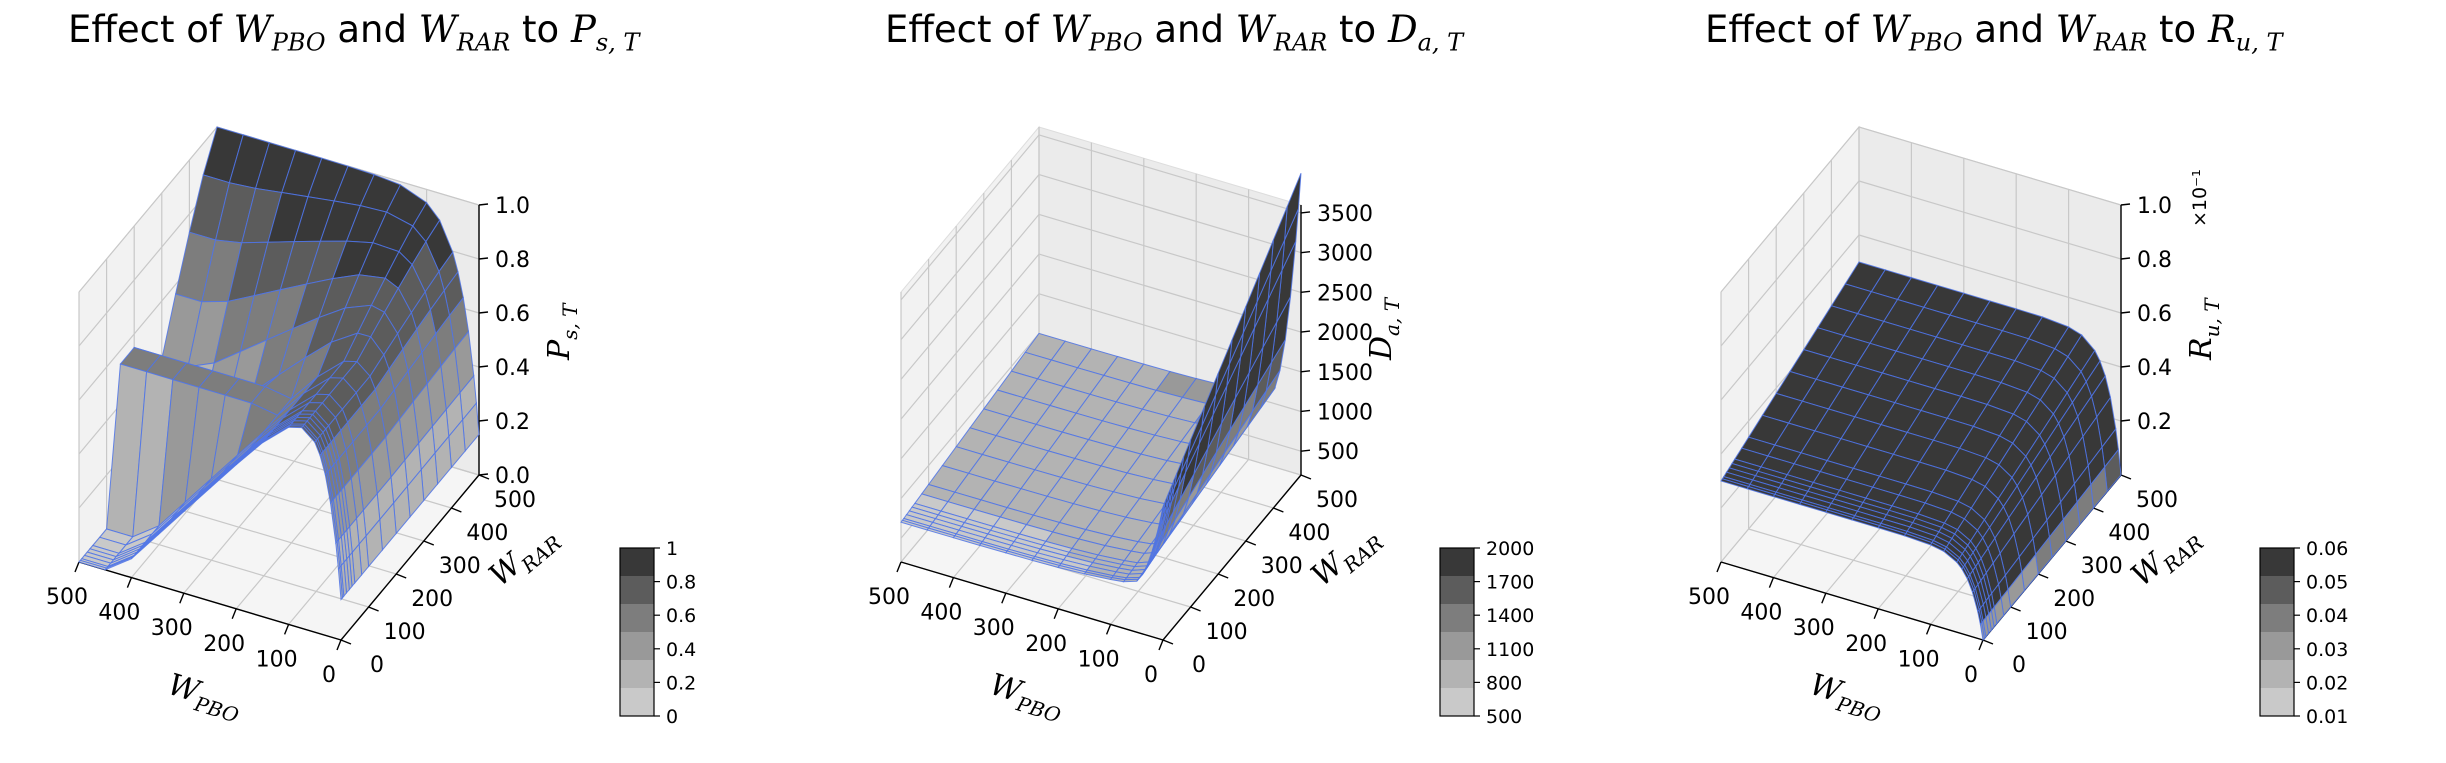  Describe the element at coordinates (1504, 717) in the screenshot. I see `colorbar-tick-label: 500` at that location.